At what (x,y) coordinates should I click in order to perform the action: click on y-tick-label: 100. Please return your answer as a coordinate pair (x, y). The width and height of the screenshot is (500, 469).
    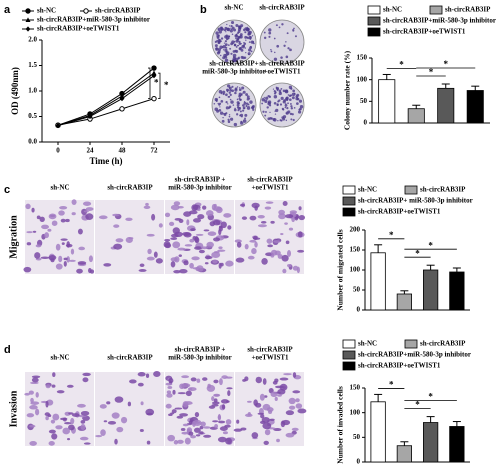
    Looking at the image, I should click on (355, 412).